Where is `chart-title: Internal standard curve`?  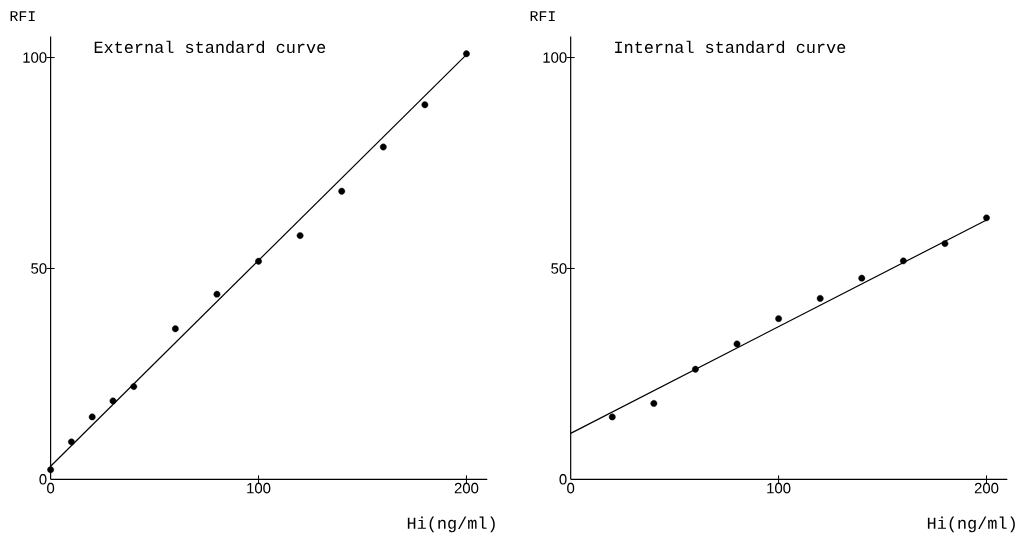
chart-title: Internal standard curve is located at coordinates (730, 47).